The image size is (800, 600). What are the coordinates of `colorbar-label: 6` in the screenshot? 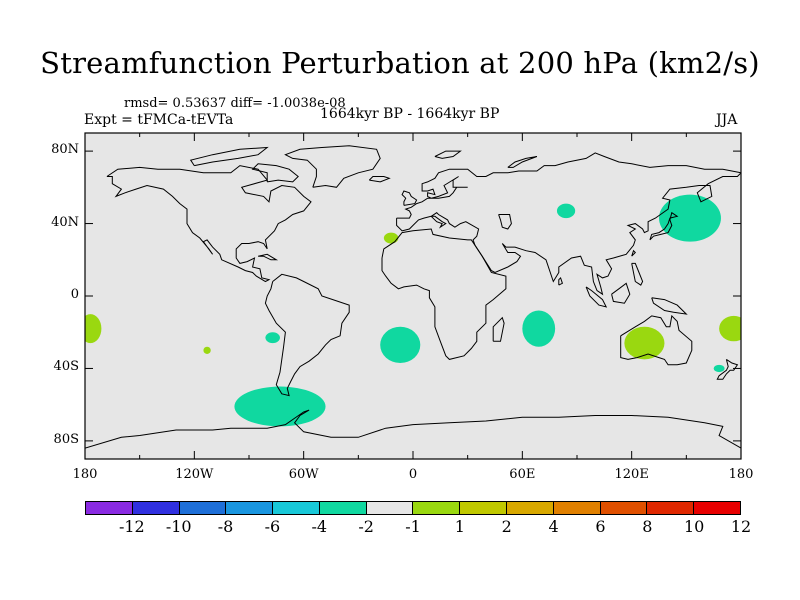 It's located at (600, 526).